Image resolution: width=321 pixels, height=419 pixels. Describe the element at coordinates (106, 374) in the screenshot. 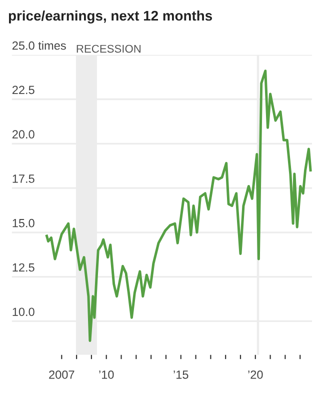

I see `x-tick-label: ’10` at that location.